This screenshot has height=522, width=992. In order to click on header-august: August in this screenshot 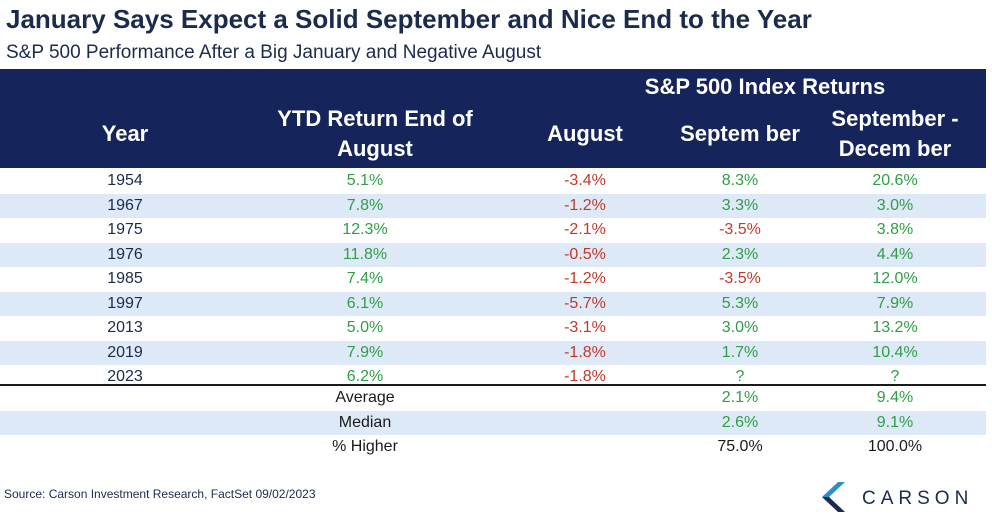, I will do `click(585, 133)`.